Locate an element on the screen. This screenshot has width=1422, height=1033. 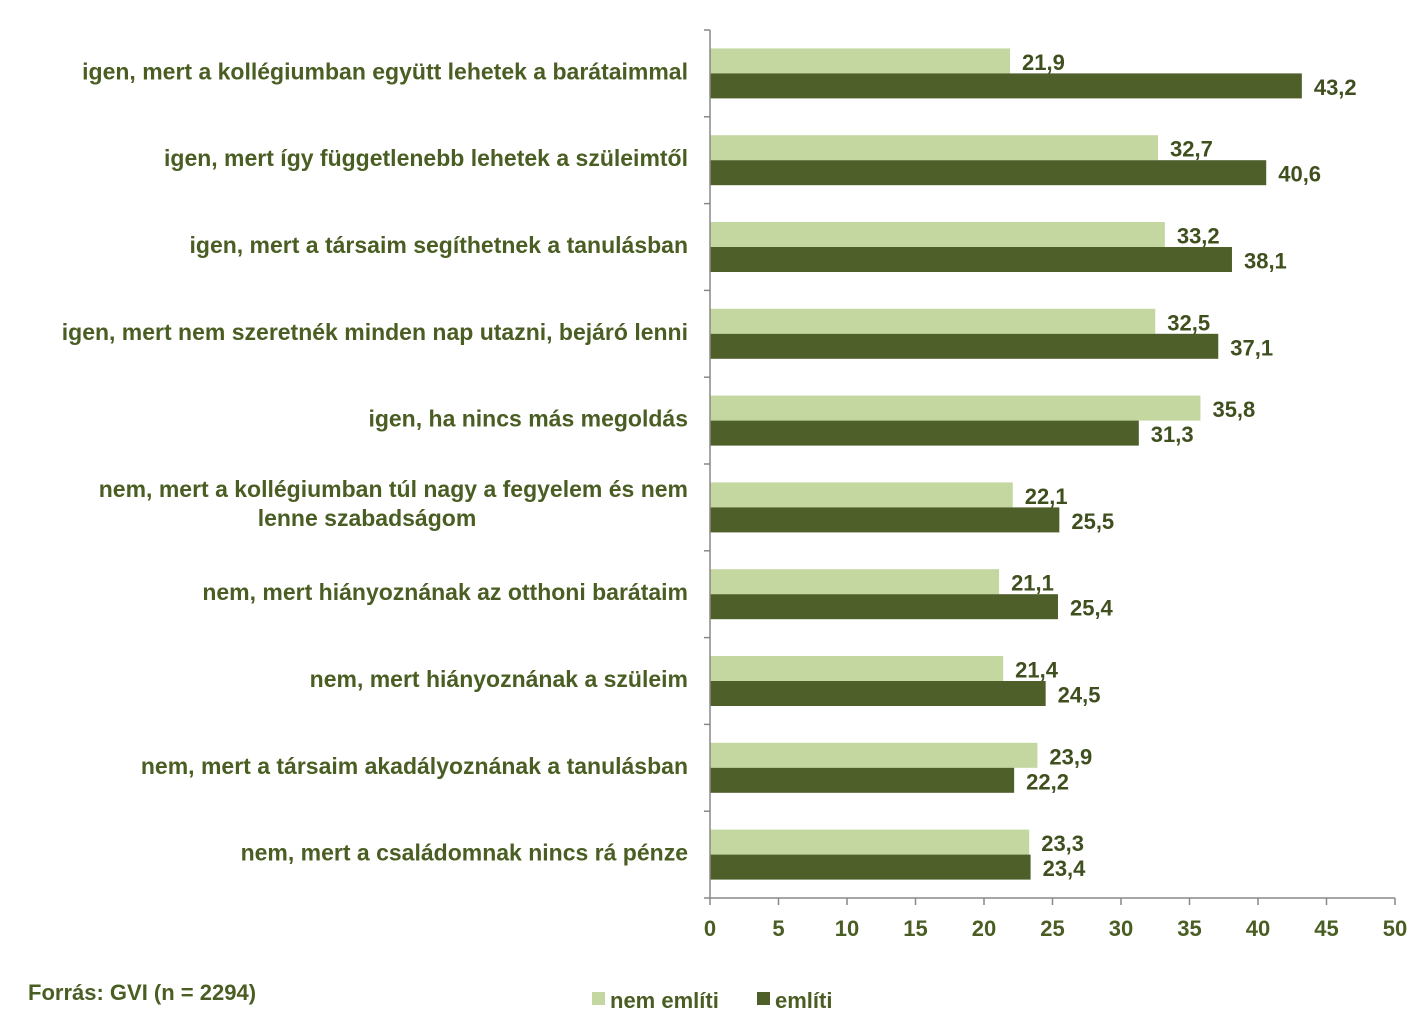
value-label-nem-emliti-4: 35,8 is located at coordinates (1233, 409).